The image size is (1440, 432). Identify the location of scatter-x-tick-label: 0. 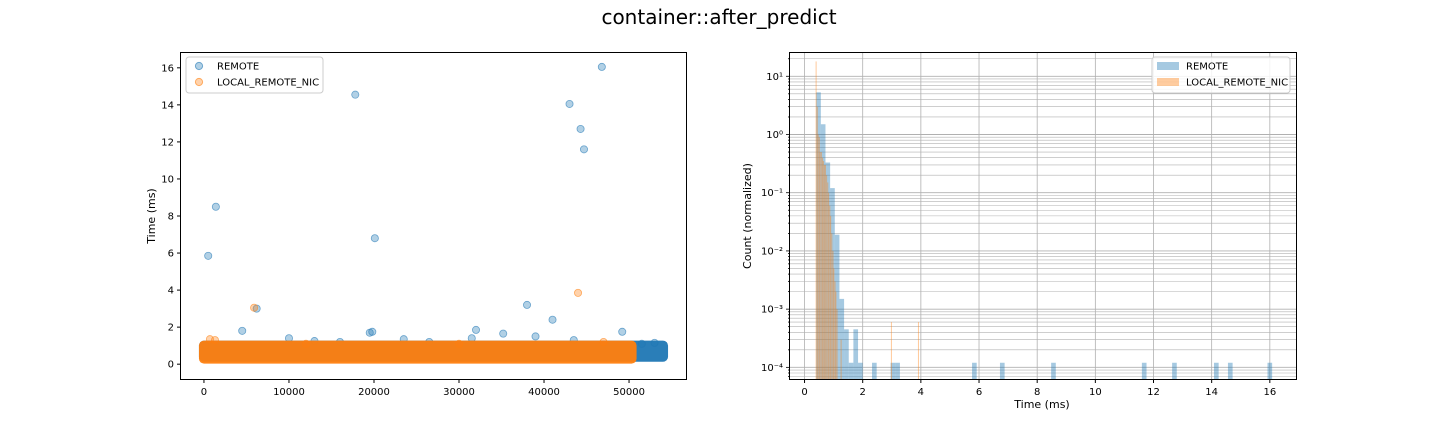
(204, 392).